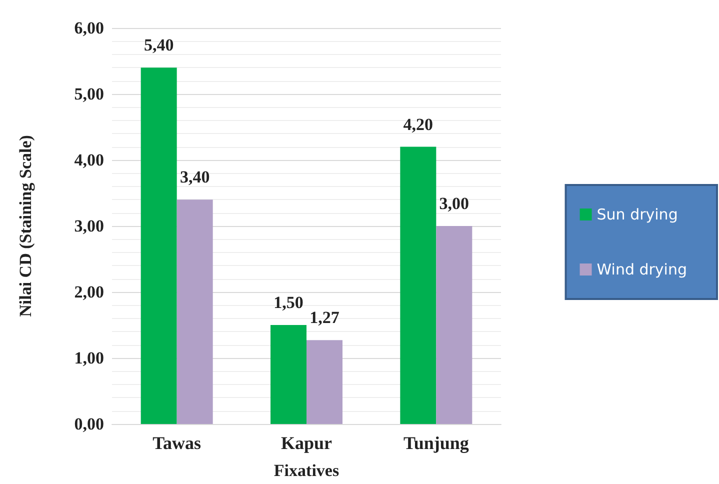  Describe the element at coordinates (177, 443) in the screenshot. I see `x-tick-label: Tawas` at that location.